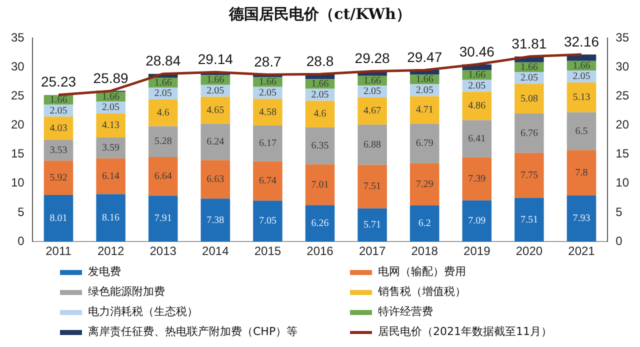  I want to click on data-label: 3.53, so click(59, 150).